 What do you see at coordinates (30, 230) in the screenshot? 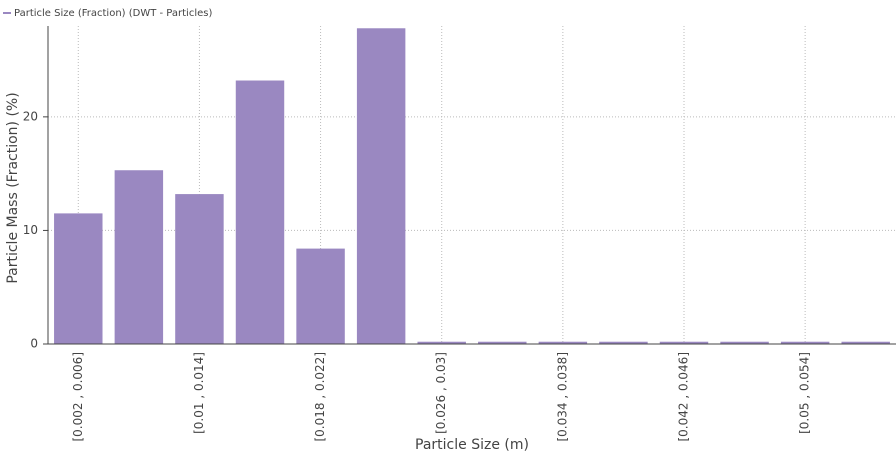
I see `y-tick-label: 10` at bounding box center [30, 230].